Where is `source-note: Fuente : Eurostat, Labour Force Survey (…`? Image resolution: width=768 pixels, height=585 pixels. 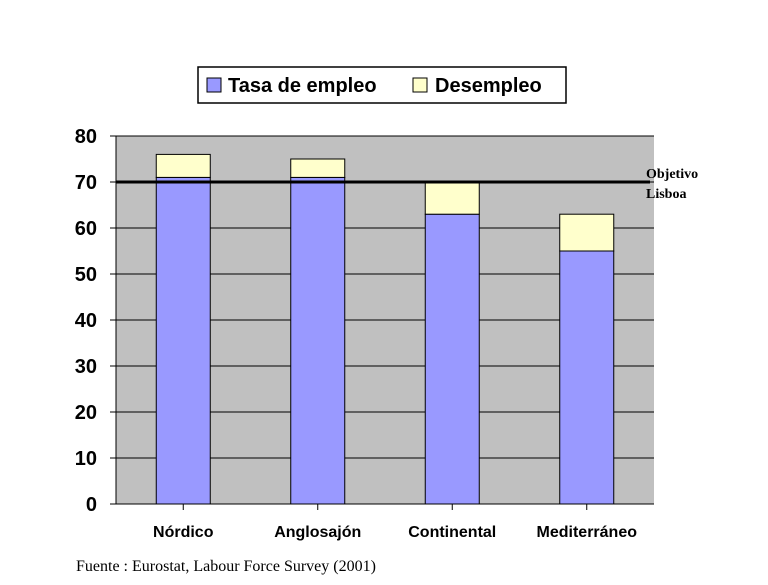 source-note: Fuente : Eurostat, Labour Force Survey (… is located at coordinates (226, 566).